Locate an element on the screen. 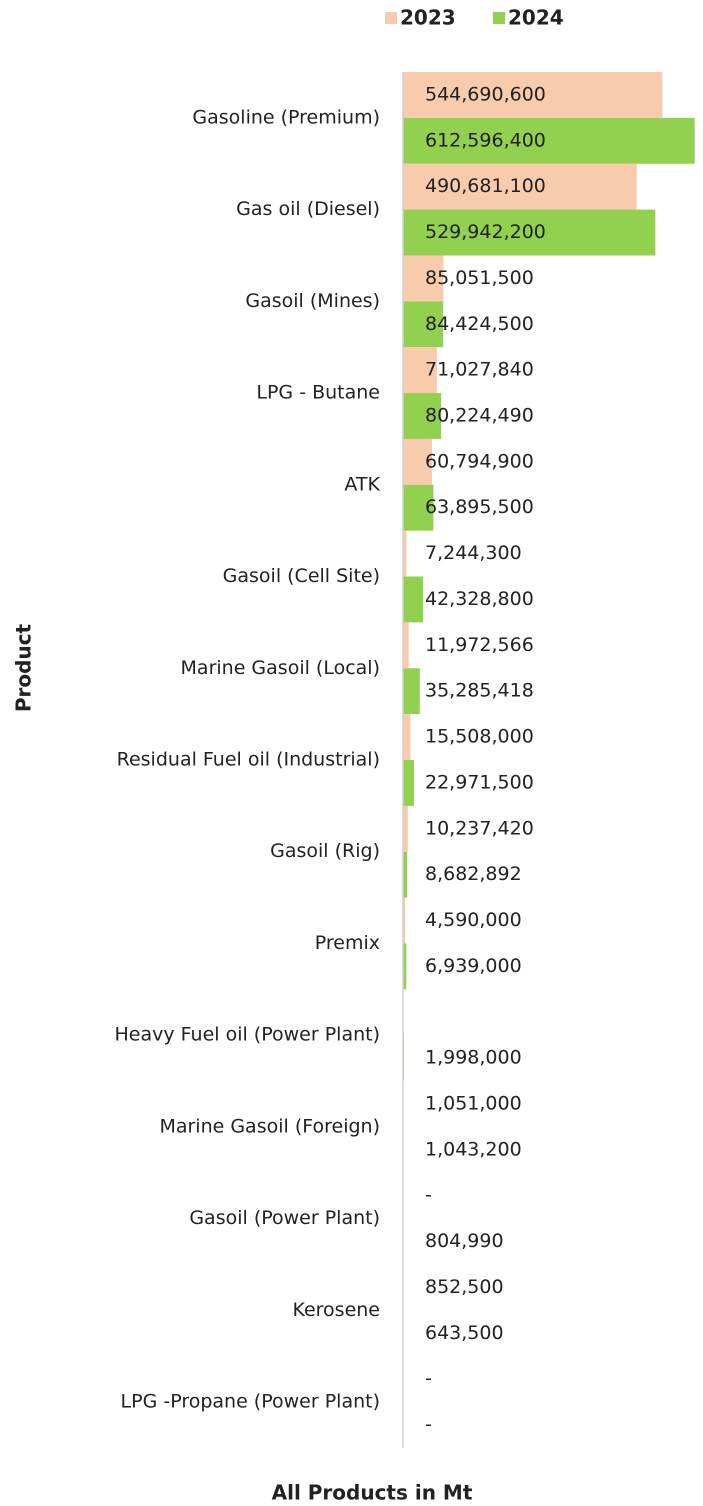 This screenshot has width=703, height=1506. y-tick-label: Heavy Fuel oil (Power Plant) is located at coordinates (248, 1035).